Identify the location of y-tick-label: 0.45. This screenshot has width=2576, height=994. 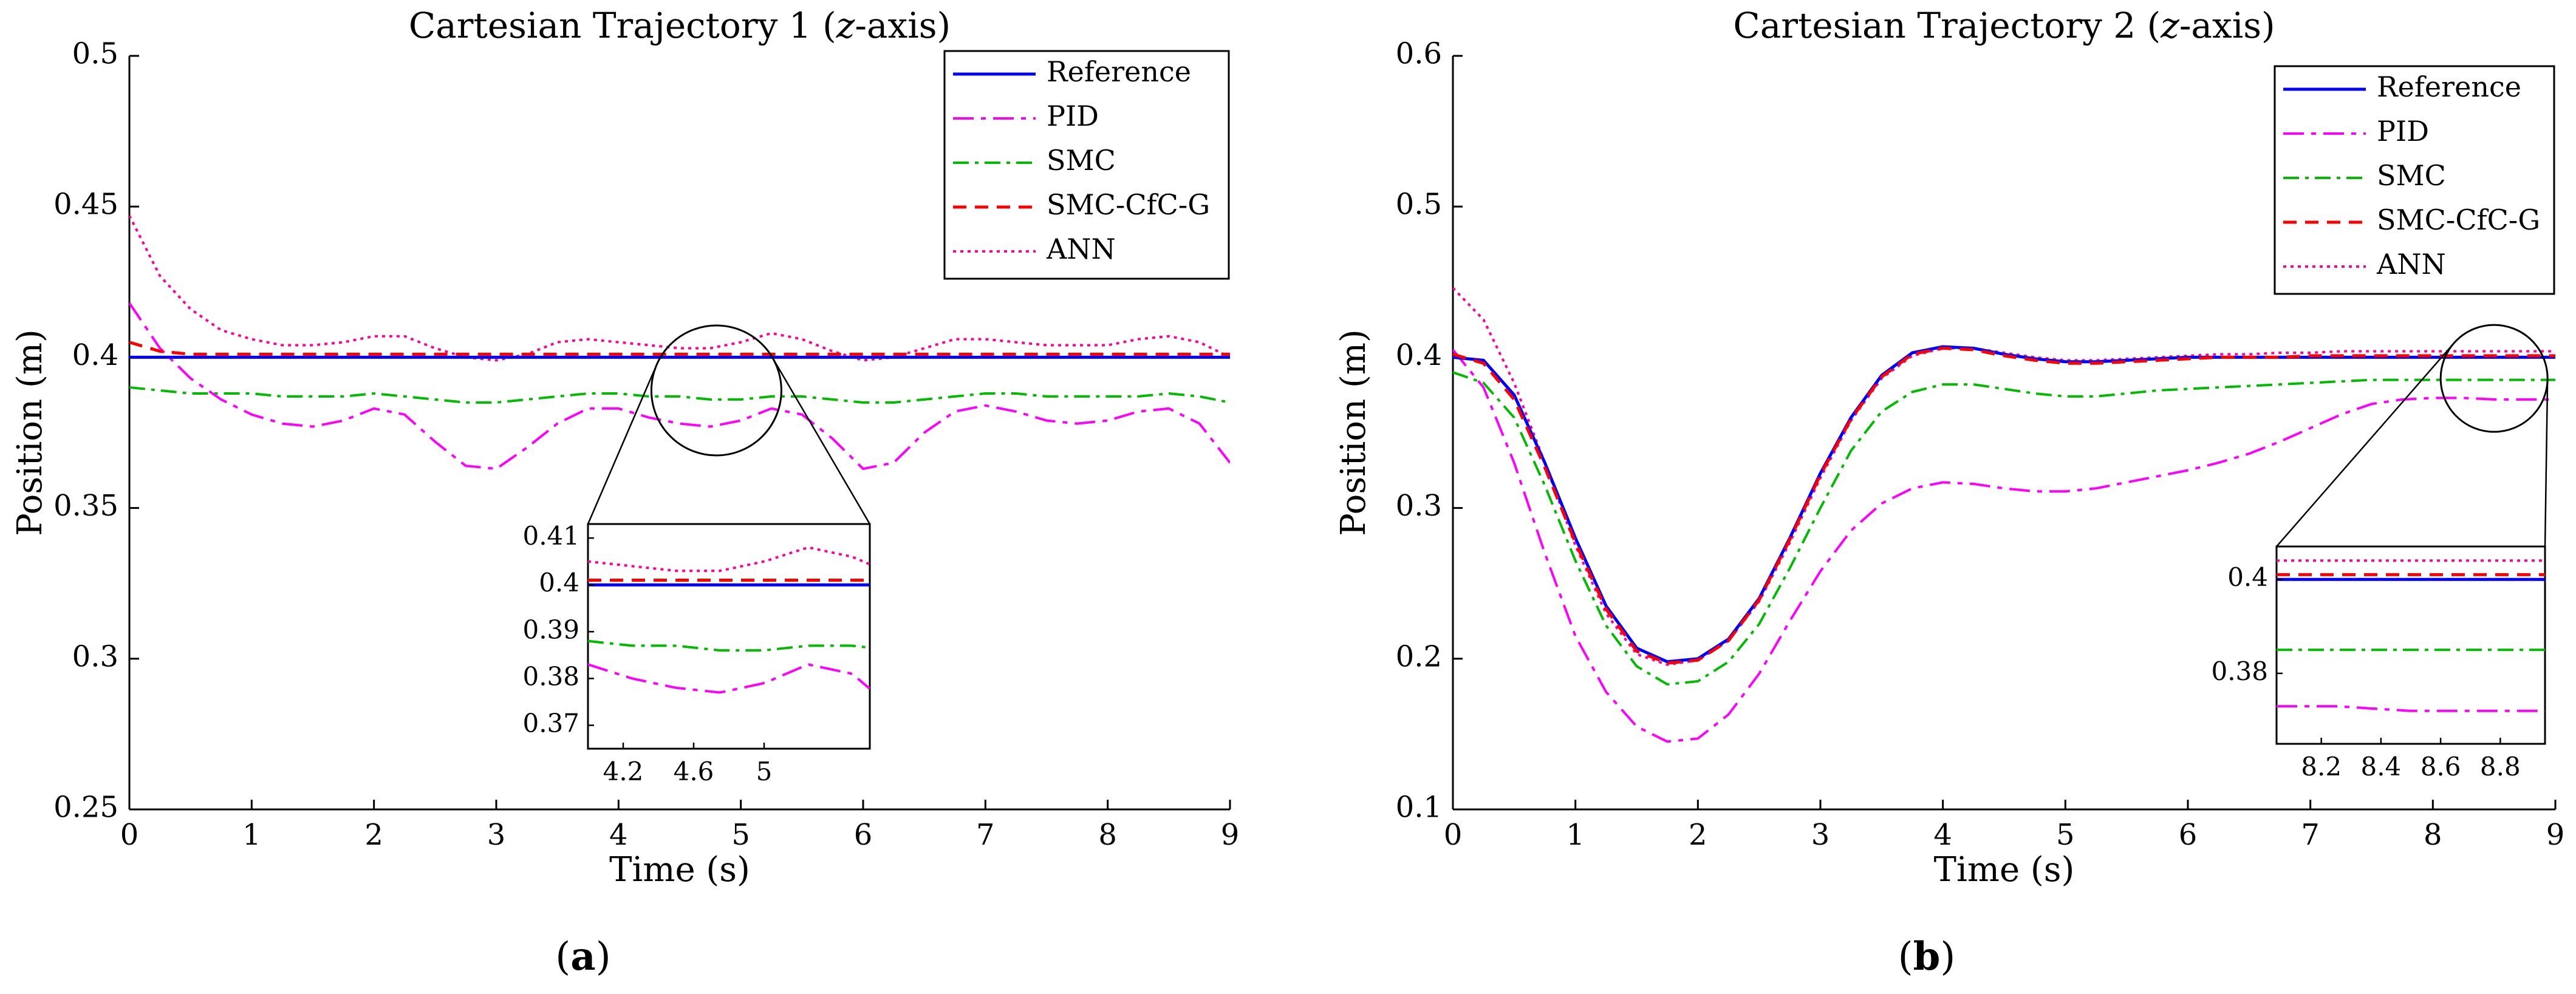
(85, 205).